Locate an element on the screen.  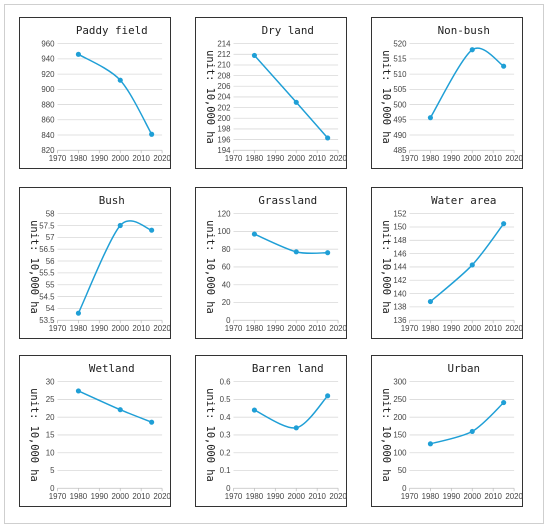
y-tick-label: 53.5 is located at coordinates (47, 320).